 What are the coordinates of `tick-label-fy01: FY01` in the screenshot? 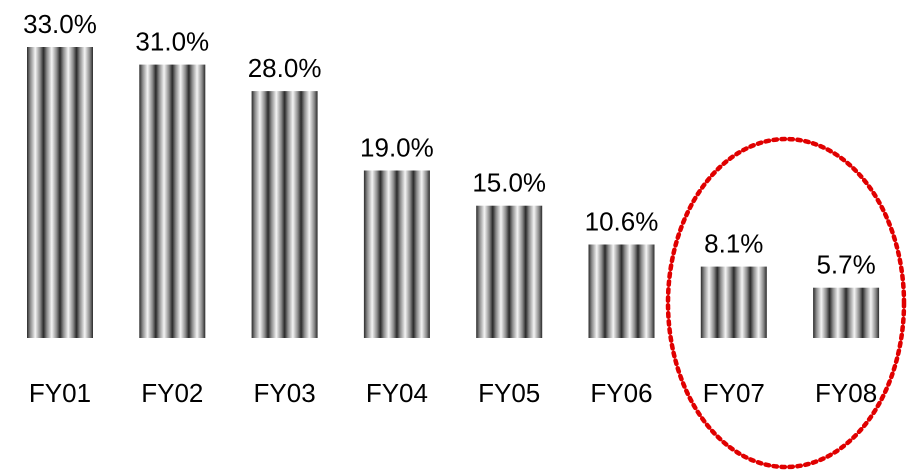 It's located at (60, 393).